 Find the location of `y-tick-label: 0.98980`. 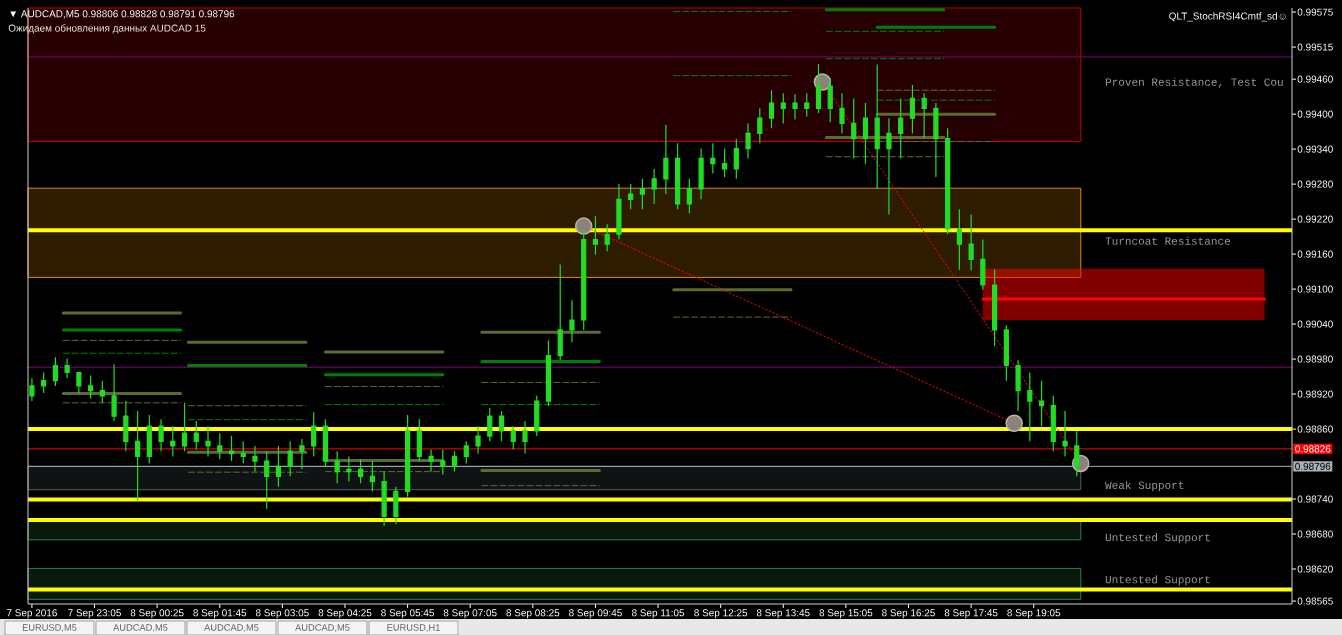

y-tick-label: 0.98980 is located at coordinates (1315, 359).